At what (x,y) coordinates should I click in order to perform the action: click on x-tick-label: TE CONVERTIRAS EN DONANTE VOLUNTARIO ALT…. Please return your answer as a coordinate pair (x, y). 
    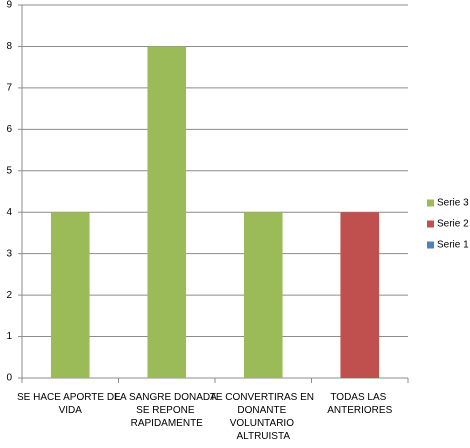
    Looking at the image, I should click on (263, 417).